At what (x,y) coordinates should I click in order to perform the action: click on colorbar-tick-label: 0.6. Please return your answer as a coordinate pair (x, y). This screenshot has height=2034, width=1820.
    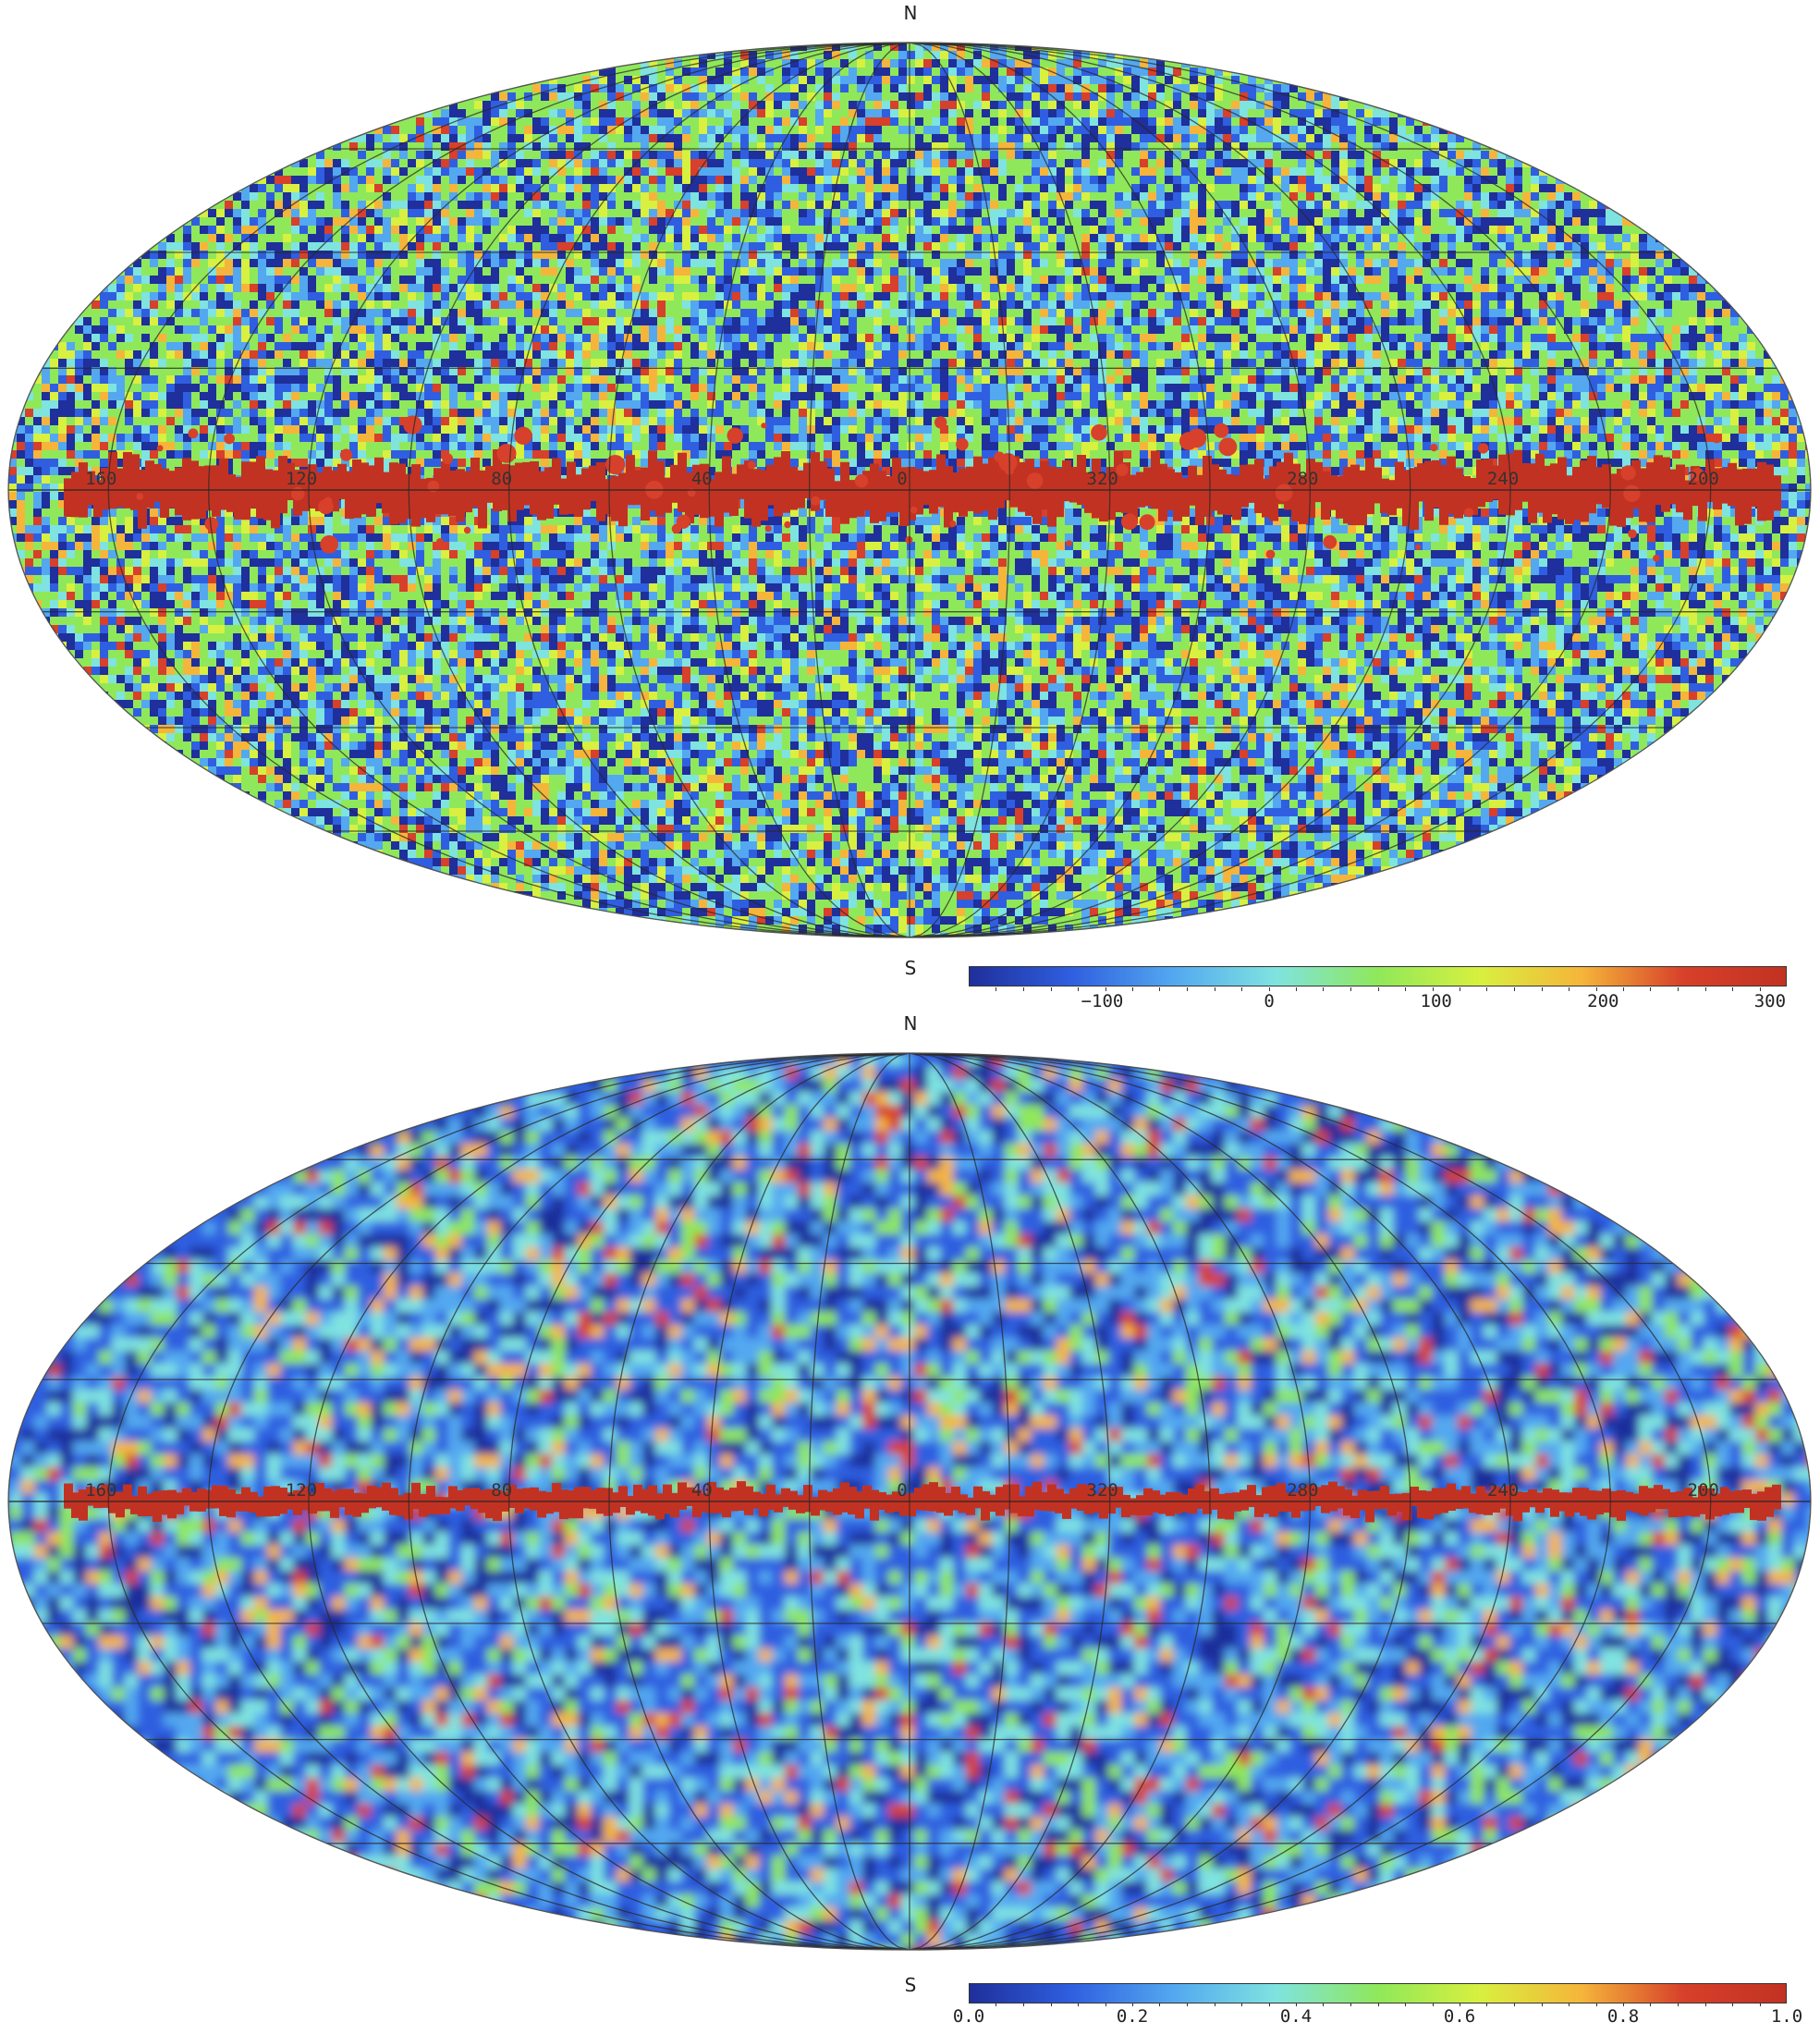
    Looking at the image, I should click on (1459, 2017).